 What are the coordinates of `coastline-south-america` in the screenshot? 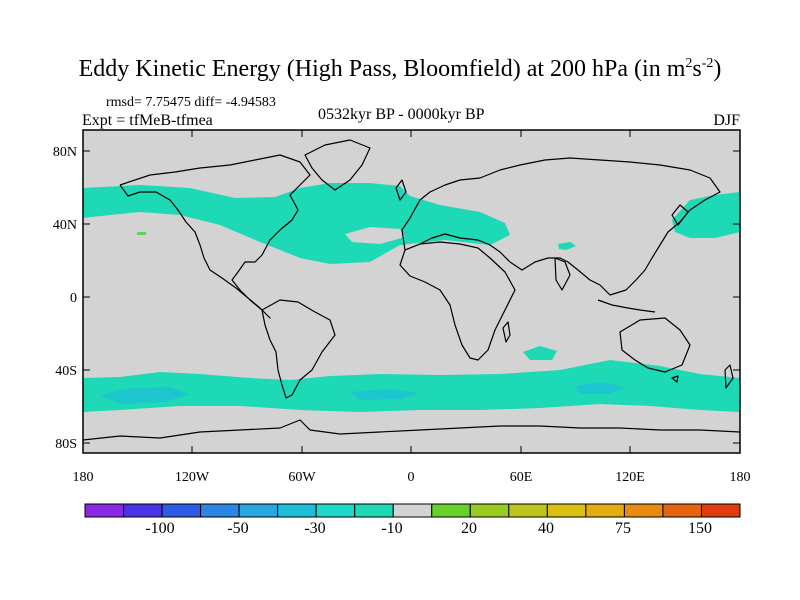 It's located at (298, 349).